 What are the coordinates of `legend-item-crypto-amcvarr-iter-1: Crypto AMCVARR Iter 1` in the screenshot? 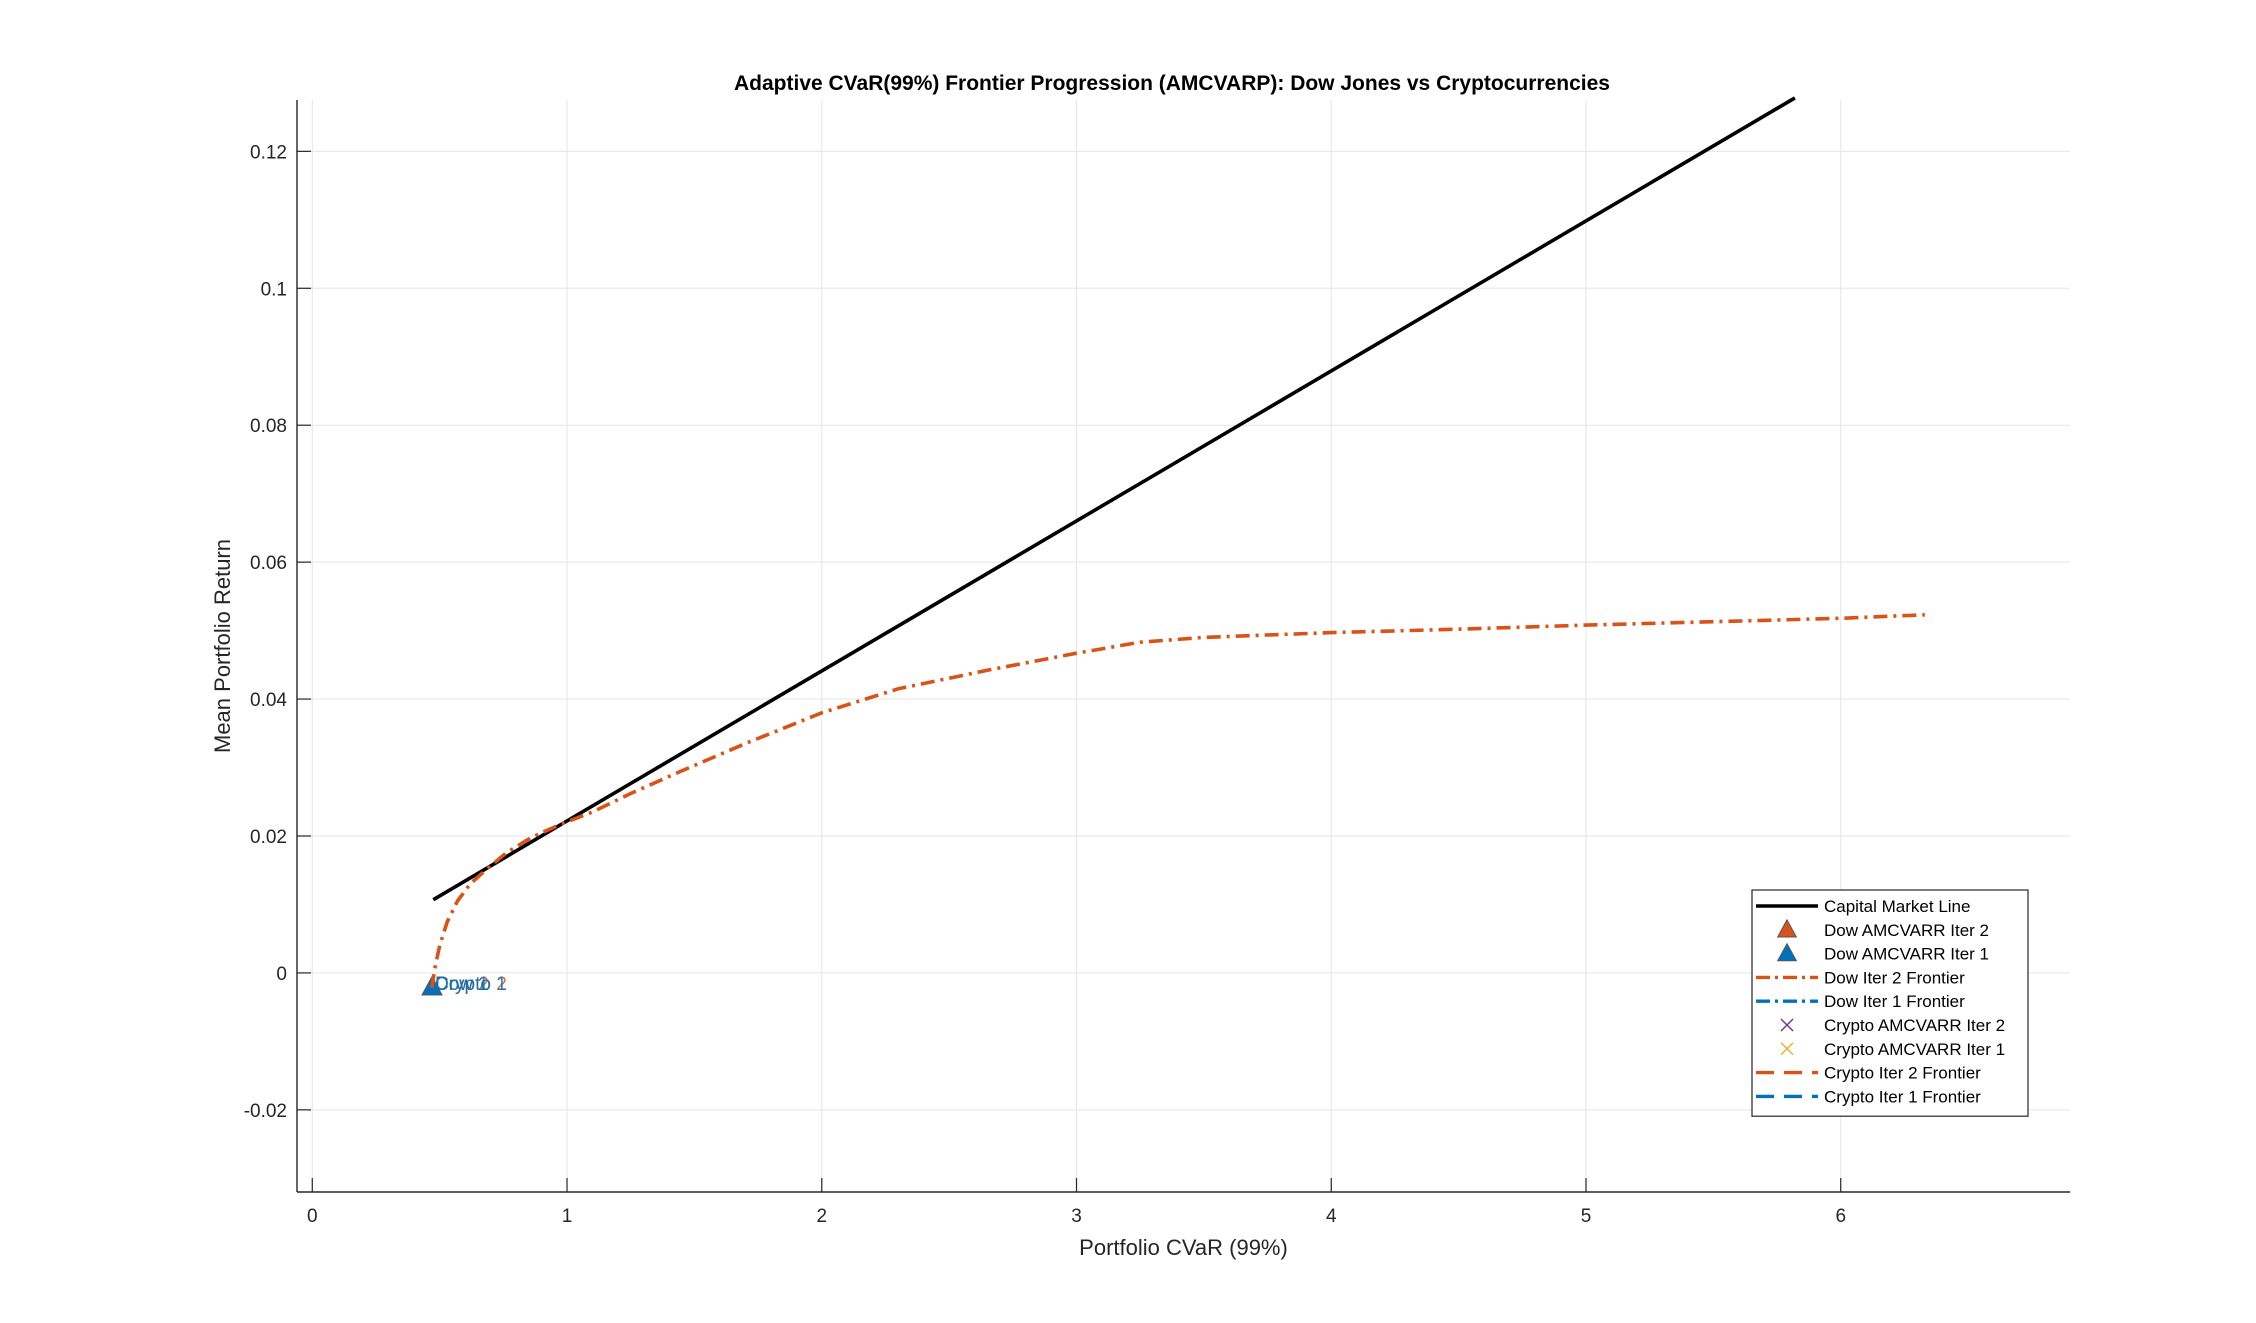 It's located at (1892, 1049).